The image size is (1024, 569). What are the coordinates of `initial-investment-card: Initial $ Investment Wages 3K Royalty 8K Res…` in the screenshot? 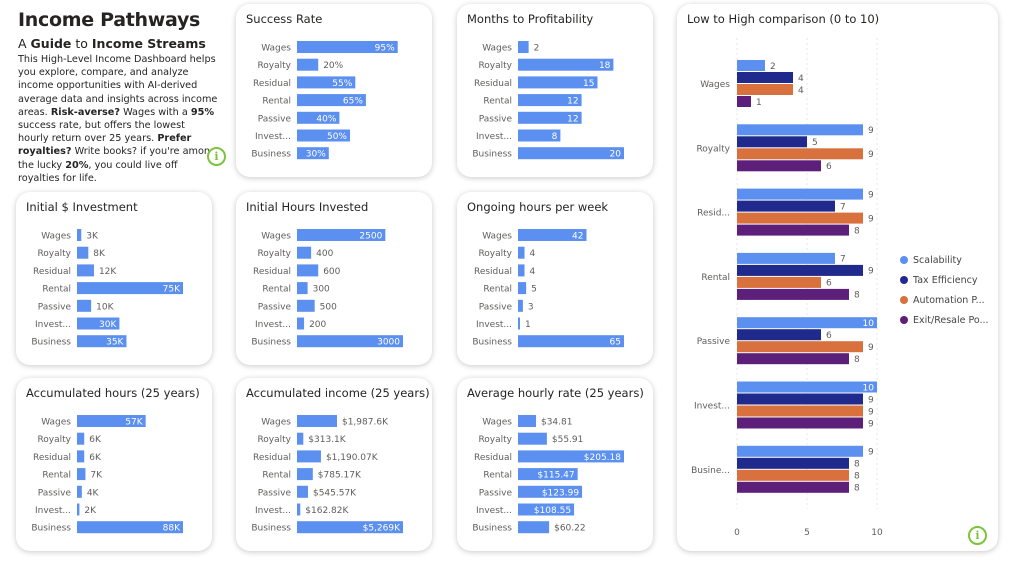 It's located at (114, 278).